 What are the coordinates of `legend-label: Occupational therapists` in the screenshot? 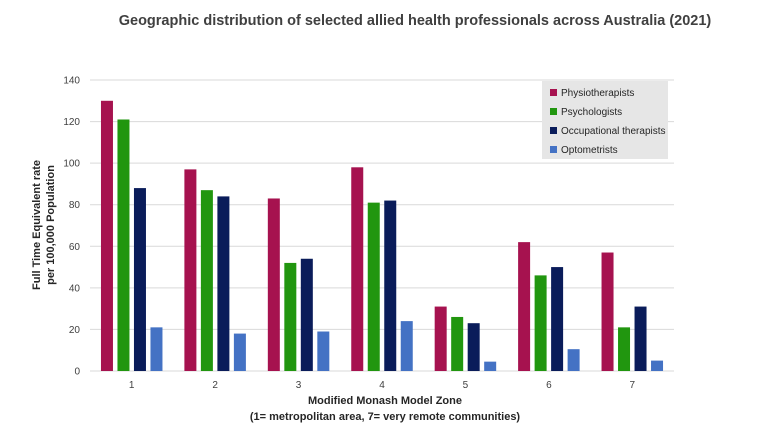 It's located at (613, 131).